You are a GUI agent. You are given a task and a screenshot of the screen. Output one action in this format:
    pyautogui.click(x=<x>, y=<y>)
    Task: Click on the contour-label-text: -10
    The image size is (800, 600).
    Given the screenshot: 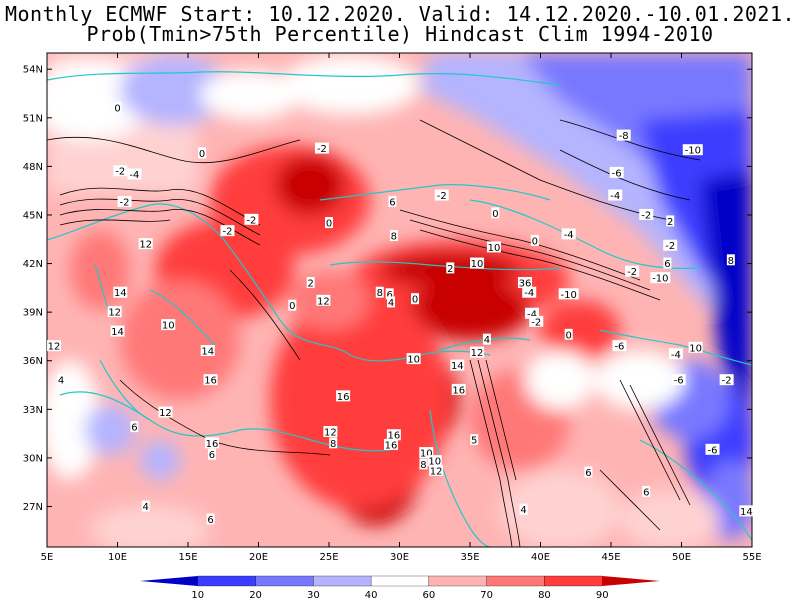 What is the action you would take?
    pyautogui.click(x=693, y=151)
    